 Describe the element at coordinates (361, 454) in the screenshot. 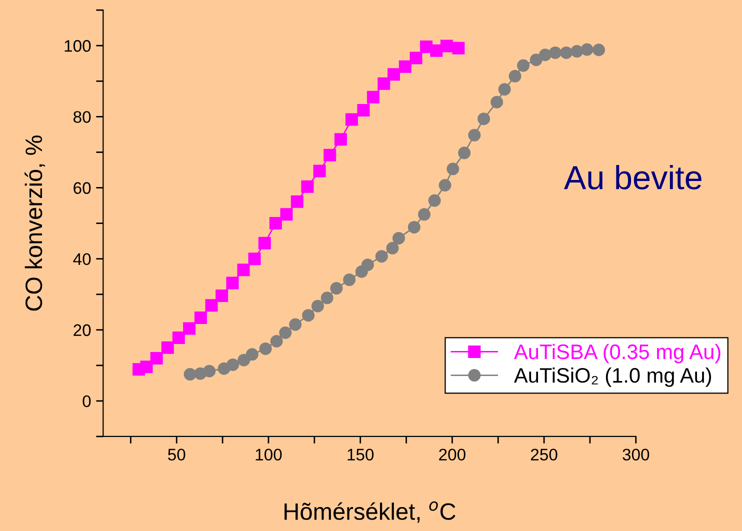

I see `x-tick-label: 150` at that location.